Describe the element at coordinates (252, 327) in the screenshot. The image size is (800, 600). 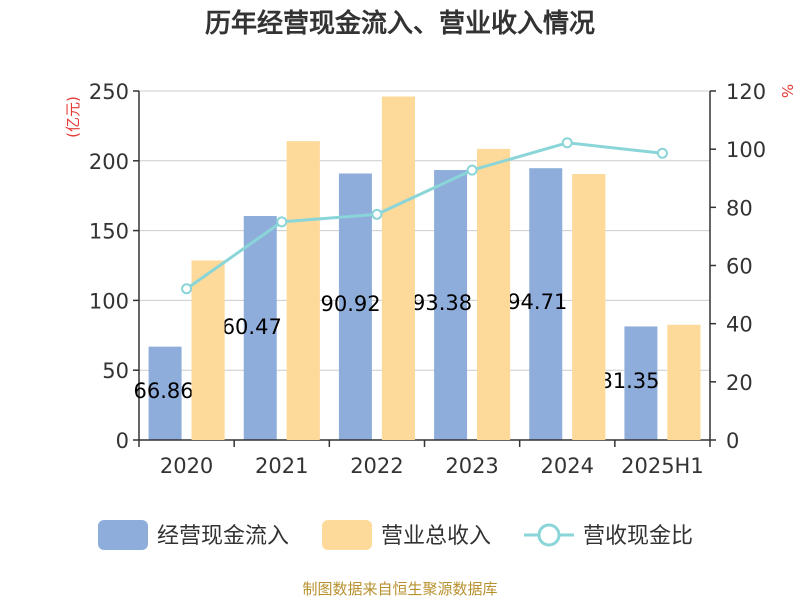
I see `data-label: 60.47` at that location.